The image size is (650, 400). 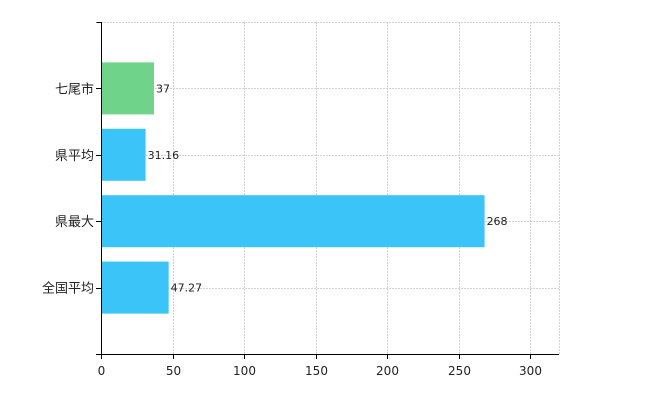 What do you see at coordinates (163, 88) in the screenshot?
I see `data-label: 37` at bounding box center [163, 88].